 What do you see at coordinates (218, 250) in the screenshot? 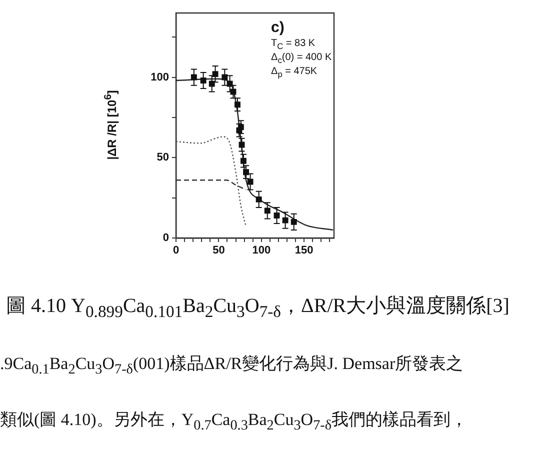
I see `x-tick-label: 50` at bounding box center [218, 250].